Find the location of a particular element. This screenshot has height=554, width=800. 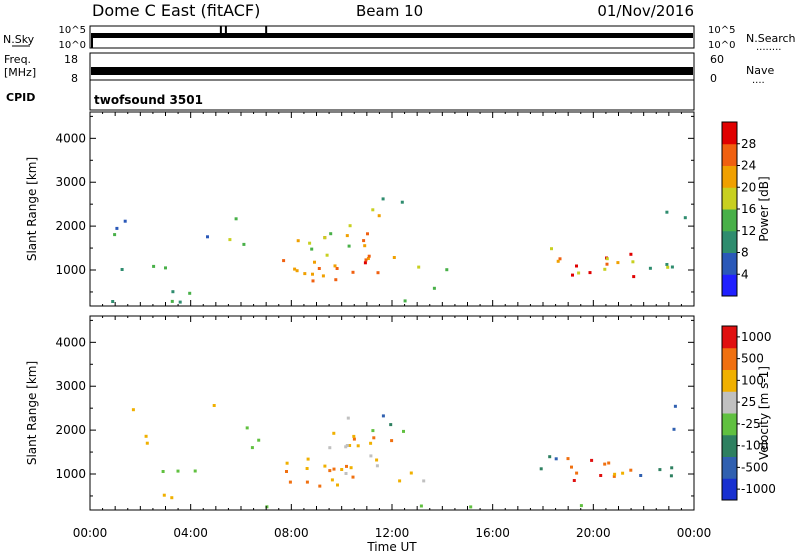

beam-label: Beam 10 is located at coordinates (389, 11).